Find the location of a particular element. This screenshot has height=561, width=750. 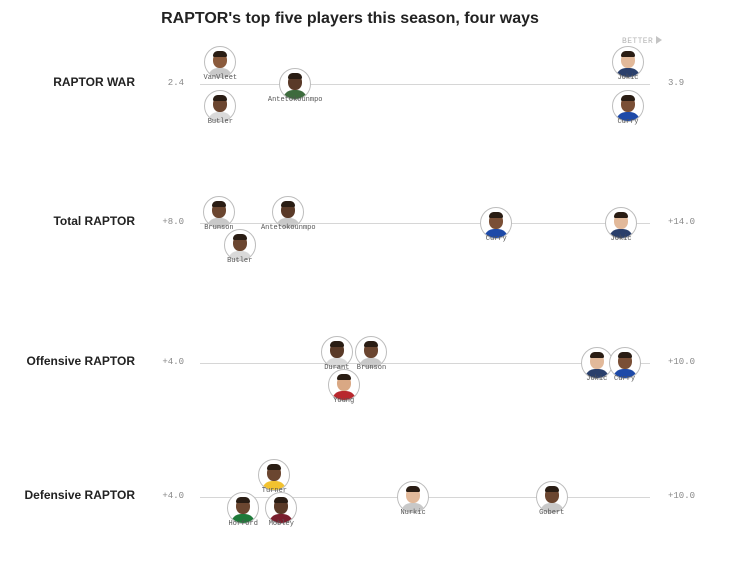

row-label: Total RAPTOR is located at coordinates (94, 221).